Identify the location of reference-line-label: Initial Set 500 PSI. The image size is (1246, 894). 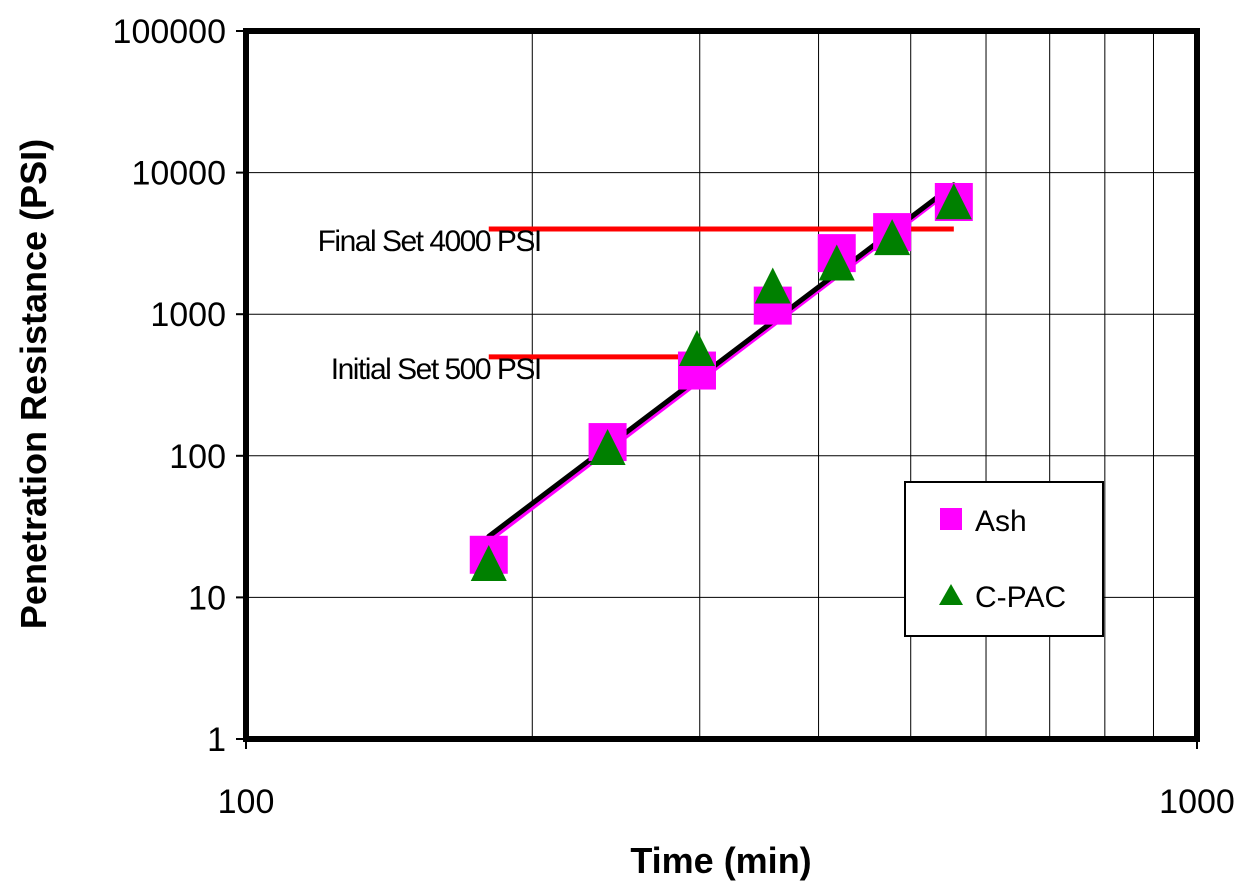
(436, 369).